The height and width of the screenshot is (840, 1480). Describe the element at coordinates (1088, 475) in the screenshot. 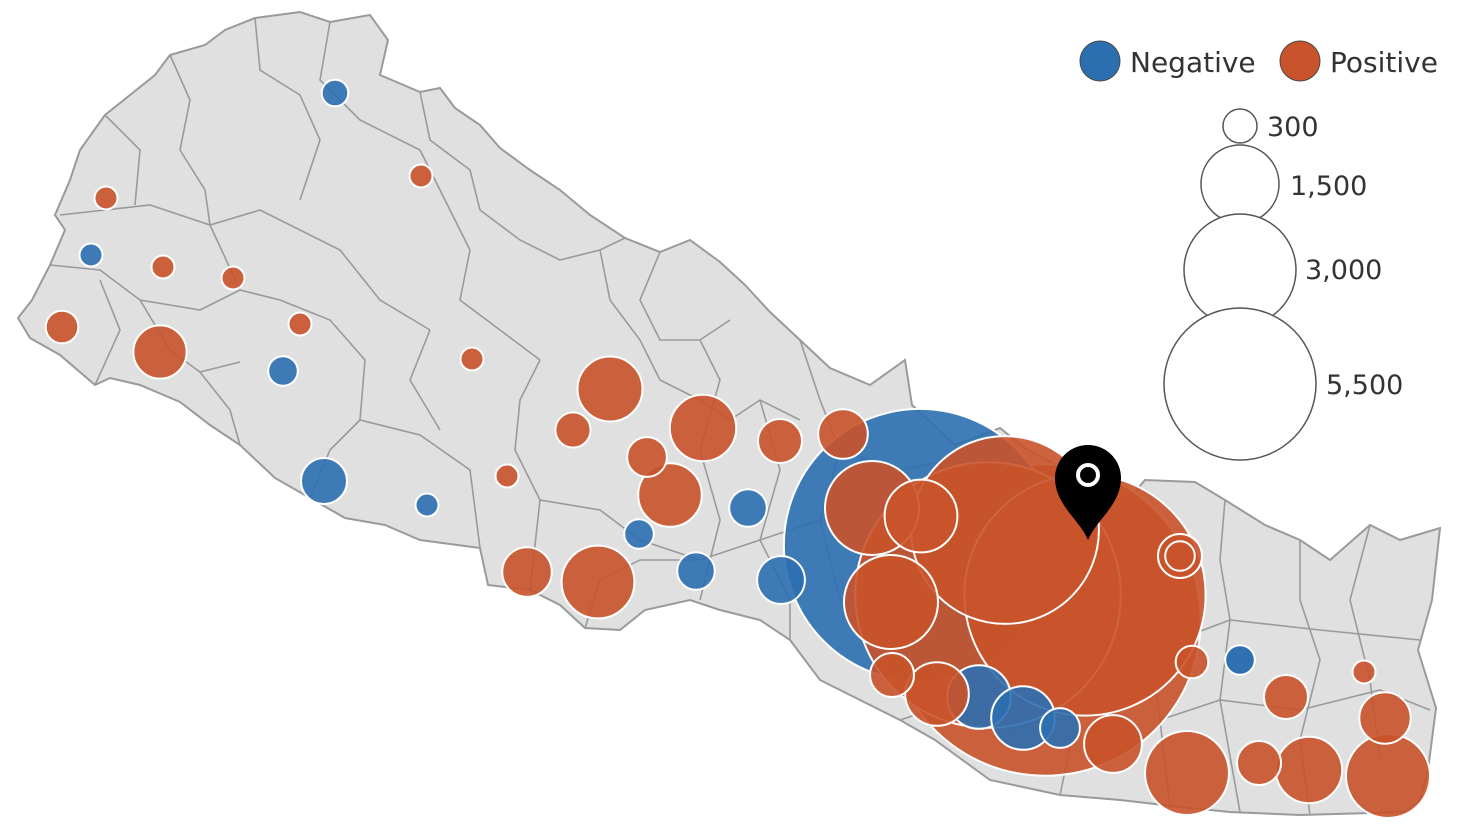

I see `map-pin-ring` at that location.